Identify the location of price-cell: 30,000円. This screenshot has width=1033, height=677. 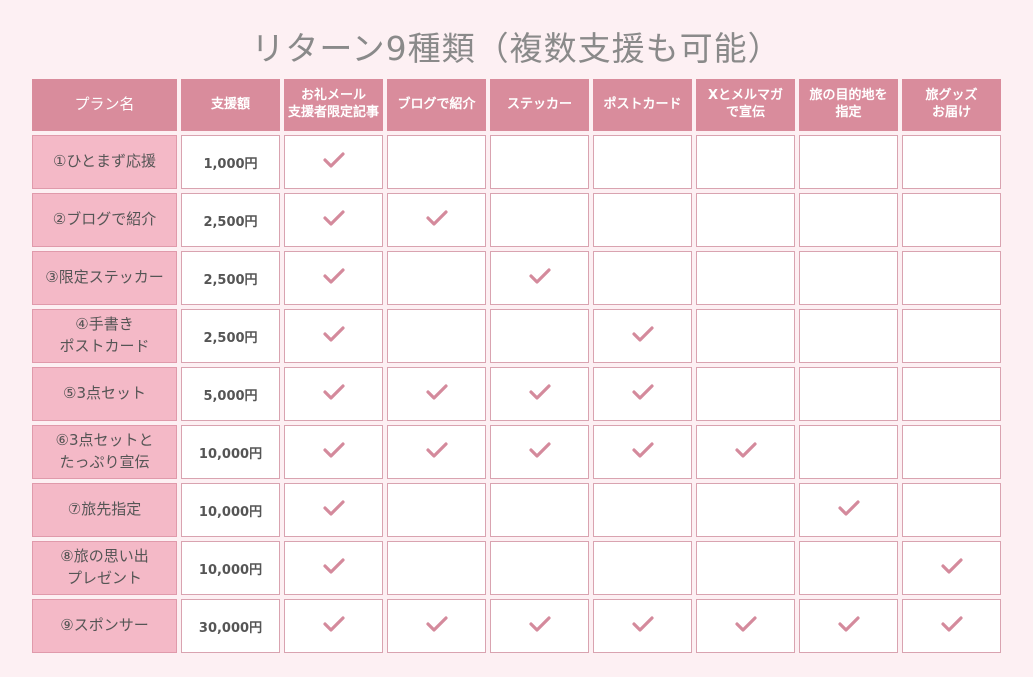
(230, 626).